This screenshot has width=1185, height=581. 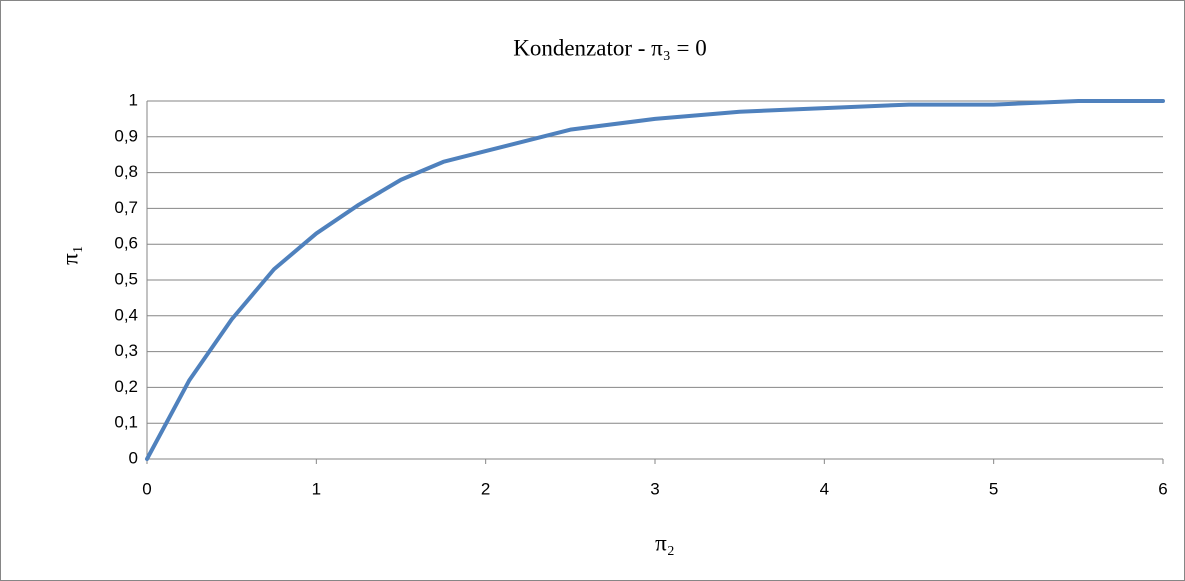 I want to click on x-axis-label: π₂, so click(x=665, y=542).